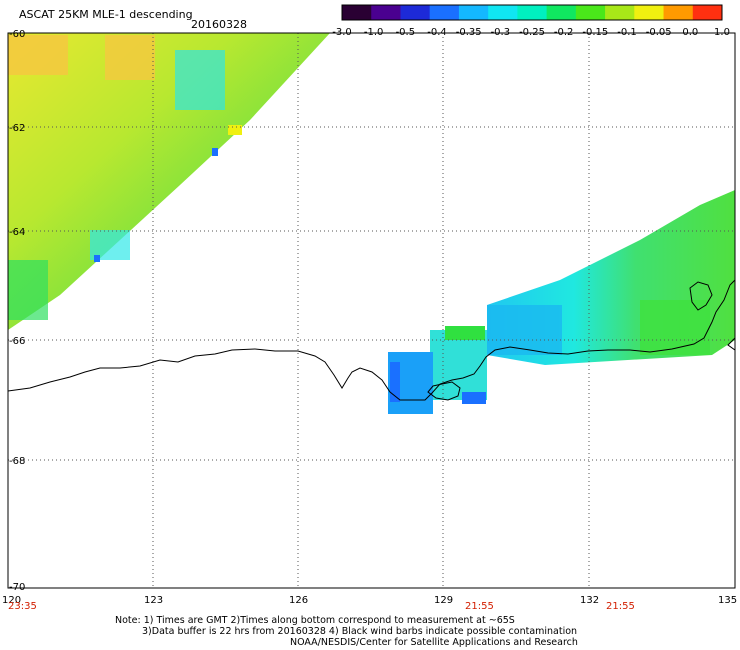 Image resolution: width=740 pixels, height=650 pixels. What do you see at coordinates (342, 32) in the screenshot?
I see `colorbar-tick-label: -3.0` at bounding box center [342, 32].